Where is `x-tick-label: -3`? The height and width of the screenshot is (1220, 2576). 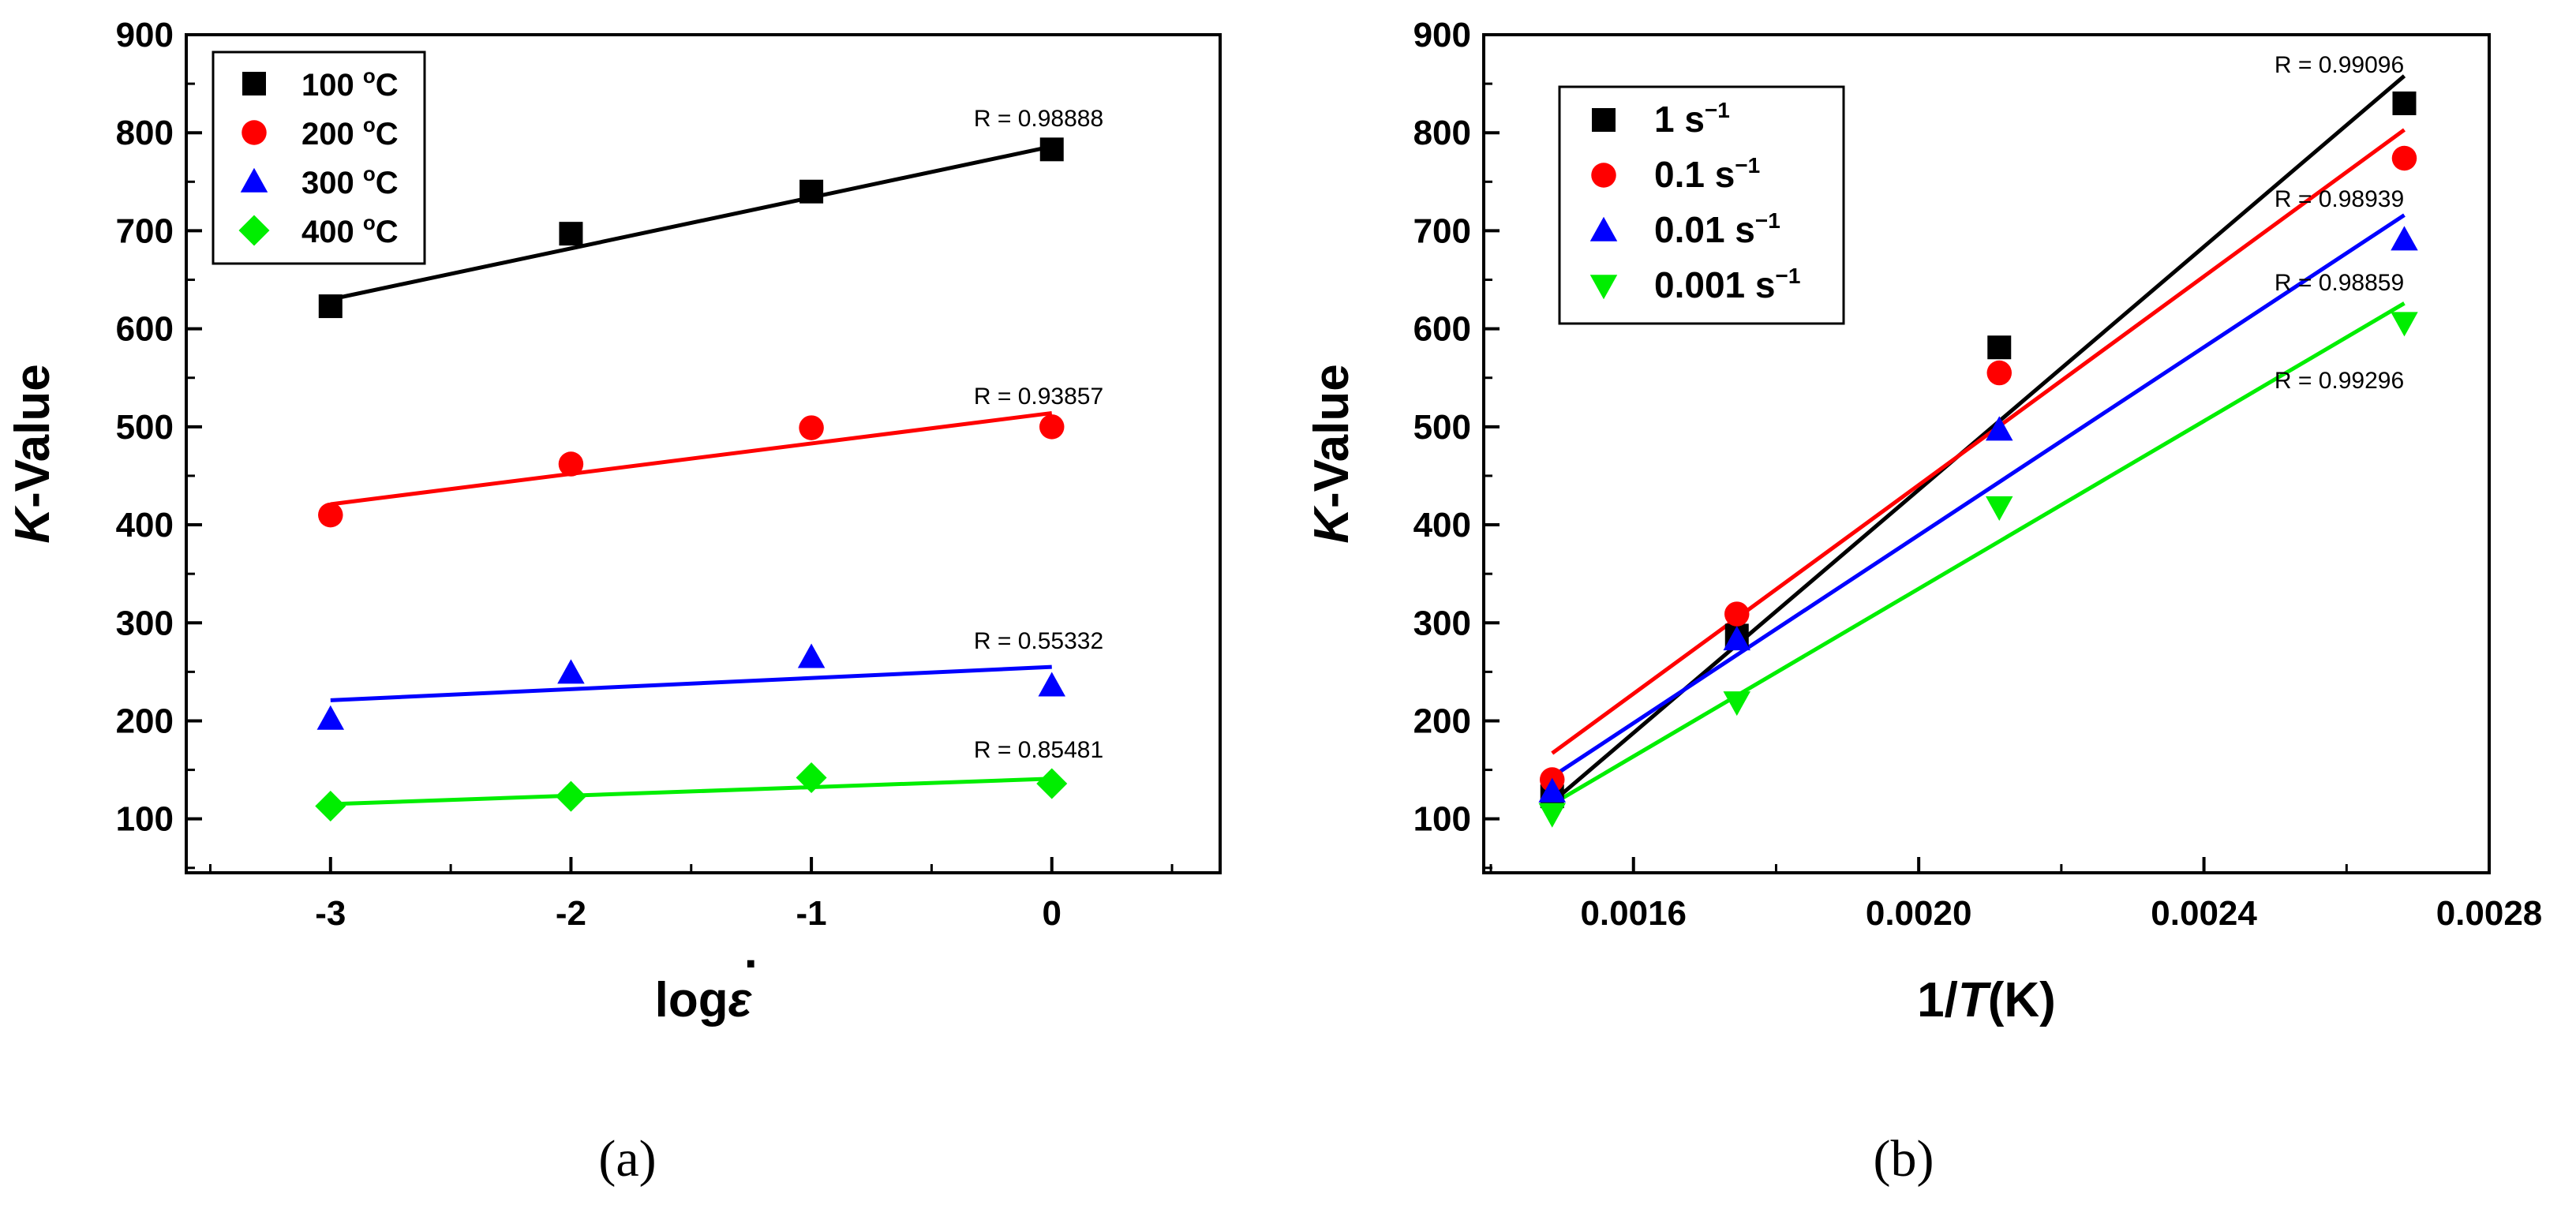
x-tick-label: -3 is located at coordinates (330, 913).